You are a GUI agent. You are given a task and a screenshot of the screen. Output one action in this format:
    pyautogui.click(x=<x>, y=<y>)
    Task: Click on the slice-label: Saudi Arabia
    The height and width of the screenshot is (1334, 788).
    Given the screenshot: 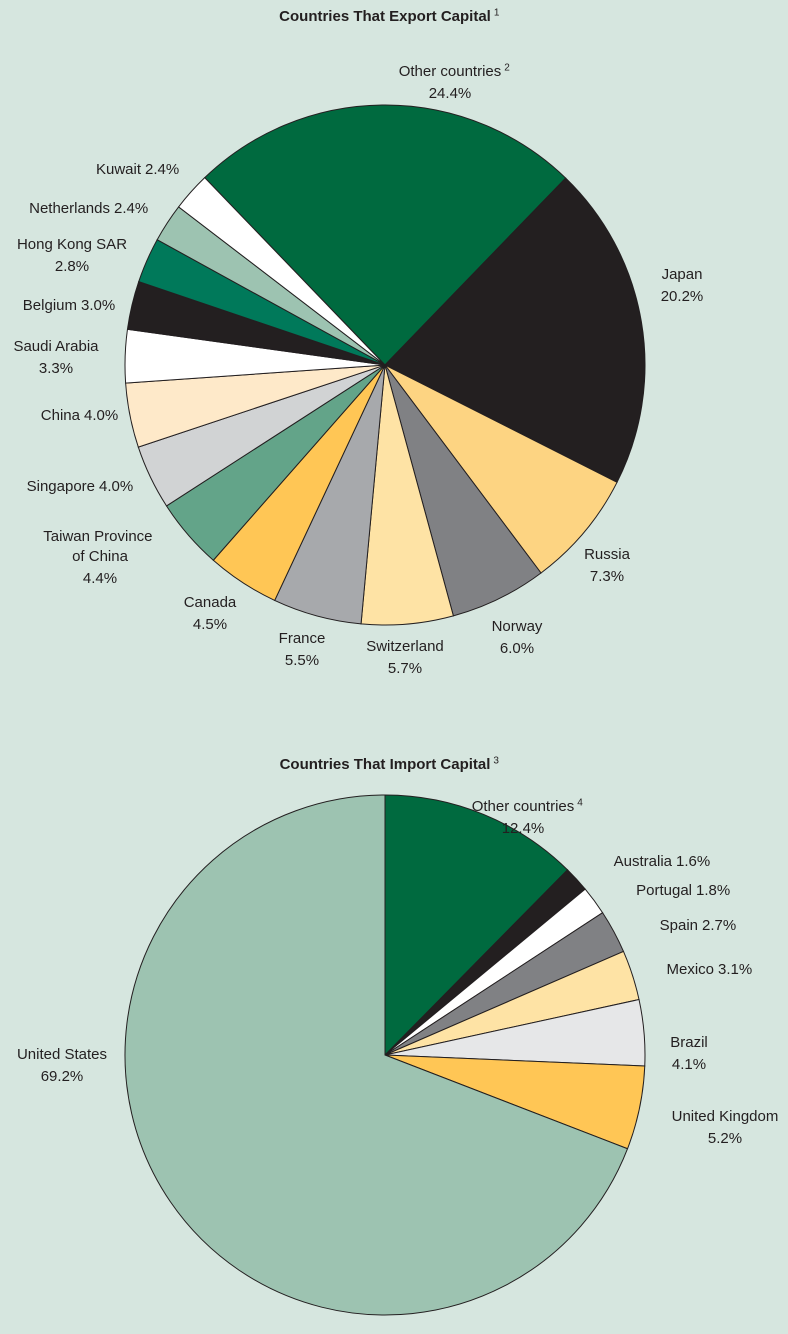 What is the action you would take?
    pyautogui.click(x=56, y=346)
    